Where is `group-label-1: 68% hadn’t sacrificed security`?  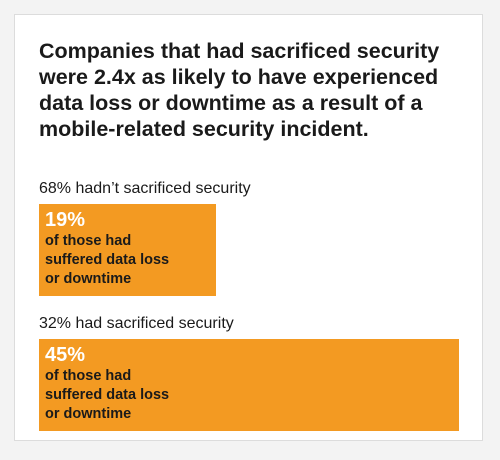
group-label-1: 68% hadn’t sacrificed security is located at coordinates (145, 188).